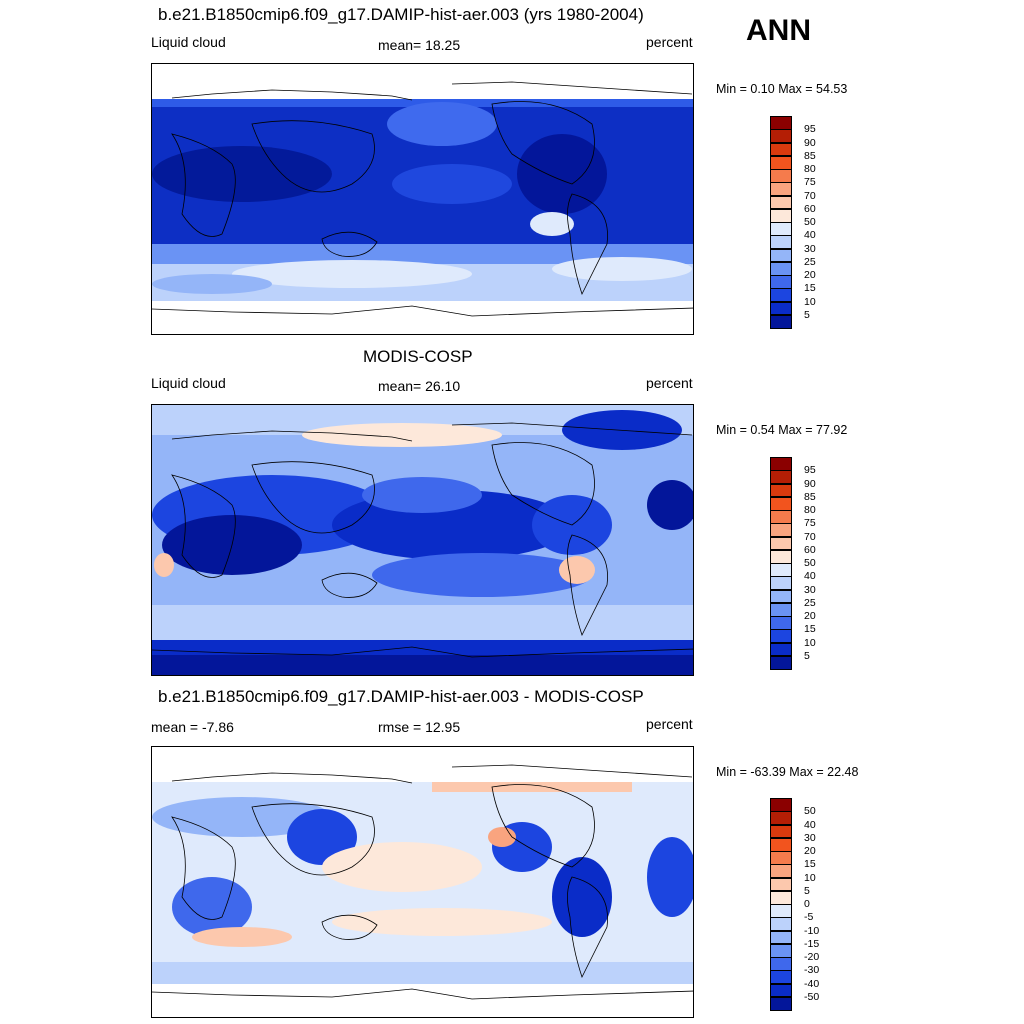 Image resolution: width=1024 pixels, height=1024 pixels. I want to click on panel-left-label-model: Liquid cloud, so click(188, 42).